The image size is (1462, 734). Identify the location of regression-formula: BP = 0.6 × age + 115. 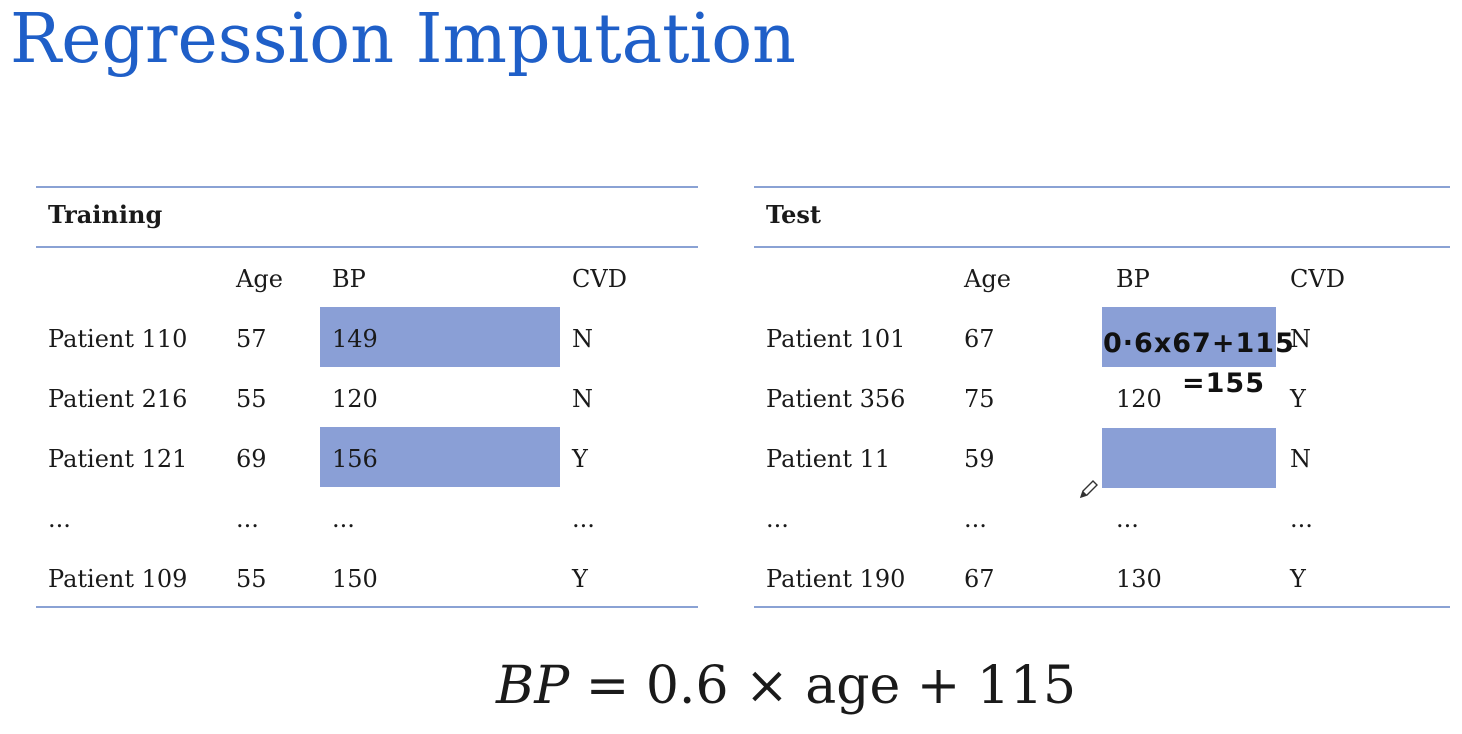
(786, 686).